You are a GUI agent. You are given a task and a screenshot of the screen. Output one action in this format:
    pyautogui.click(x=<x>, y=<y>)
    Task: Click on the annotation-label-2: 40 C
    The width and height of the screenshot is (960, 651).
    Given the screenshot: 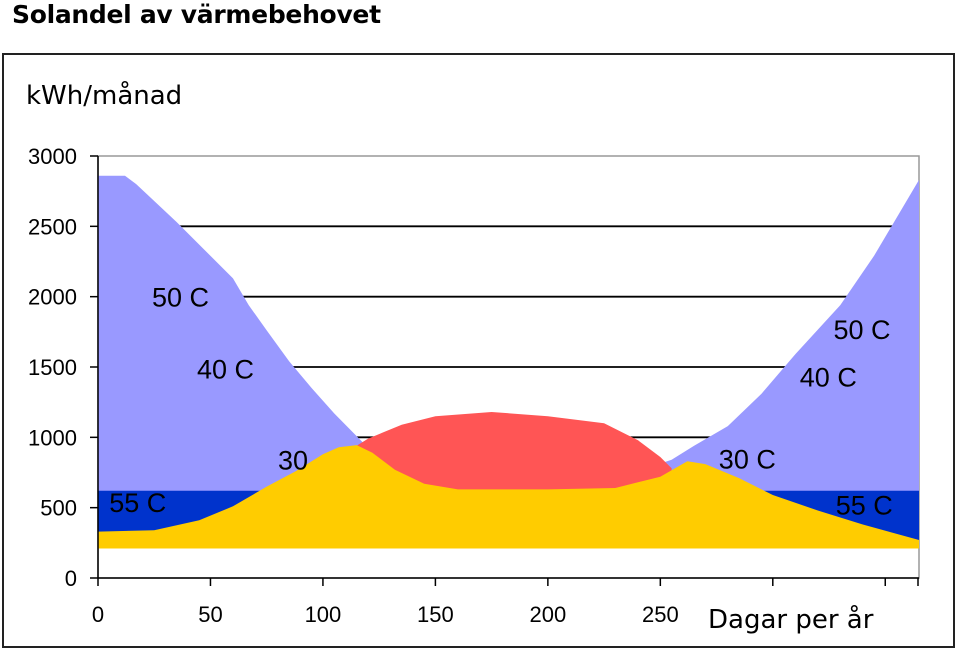 What is the action you would take?
    pyautogui.click(x=225, y=369)
    